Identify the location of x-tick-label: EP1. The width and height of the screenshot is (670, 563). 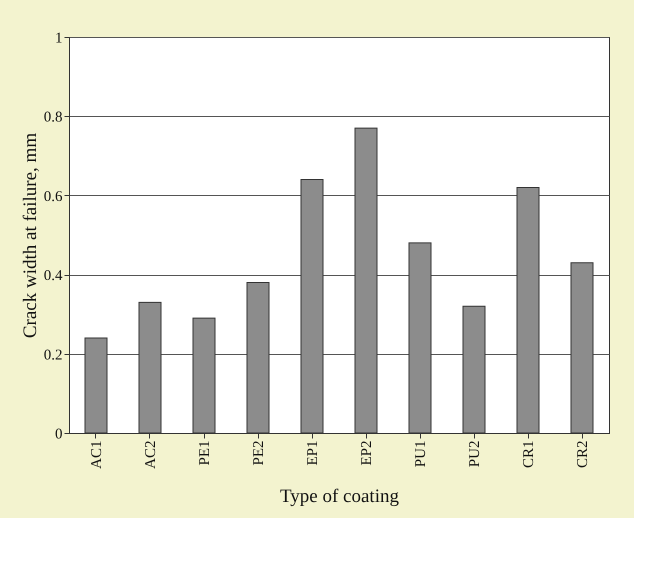
(313, 453).